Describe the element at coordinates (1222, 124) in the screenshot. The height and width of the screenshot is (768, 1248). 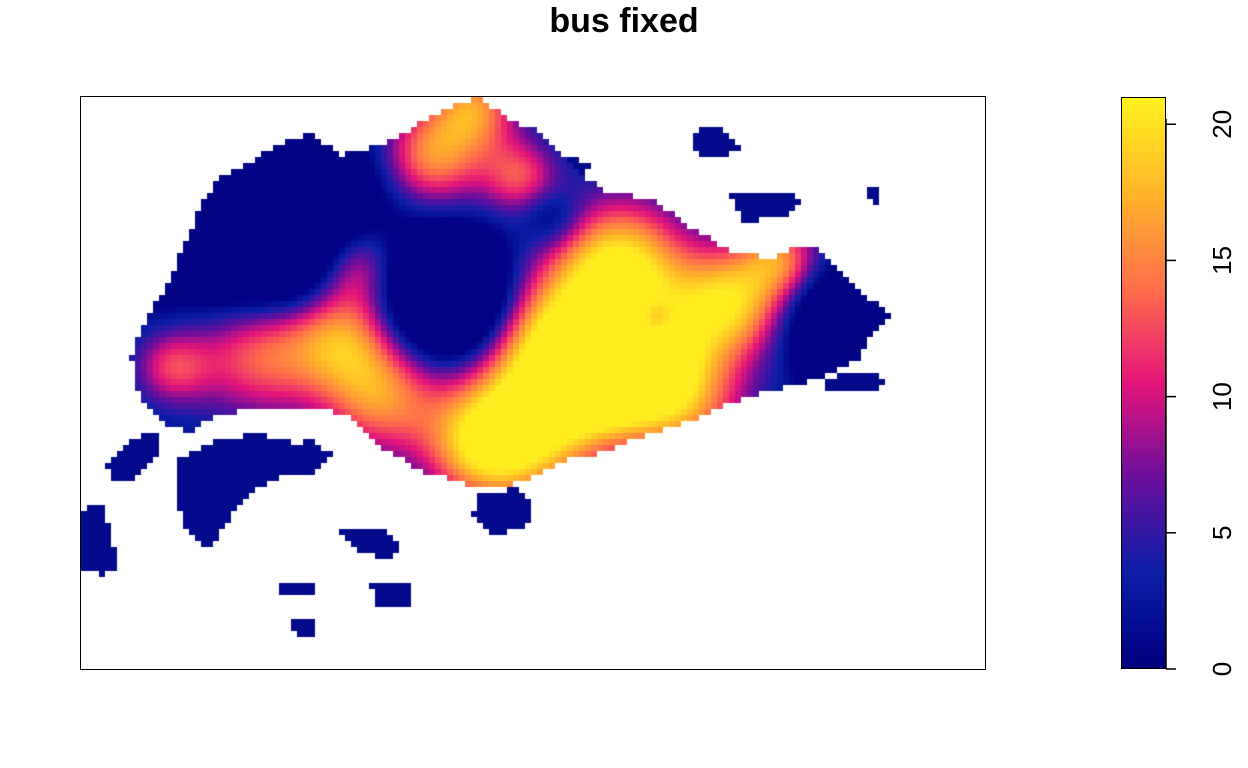
I see `colorbar-tick-label-20: 20` at that location.